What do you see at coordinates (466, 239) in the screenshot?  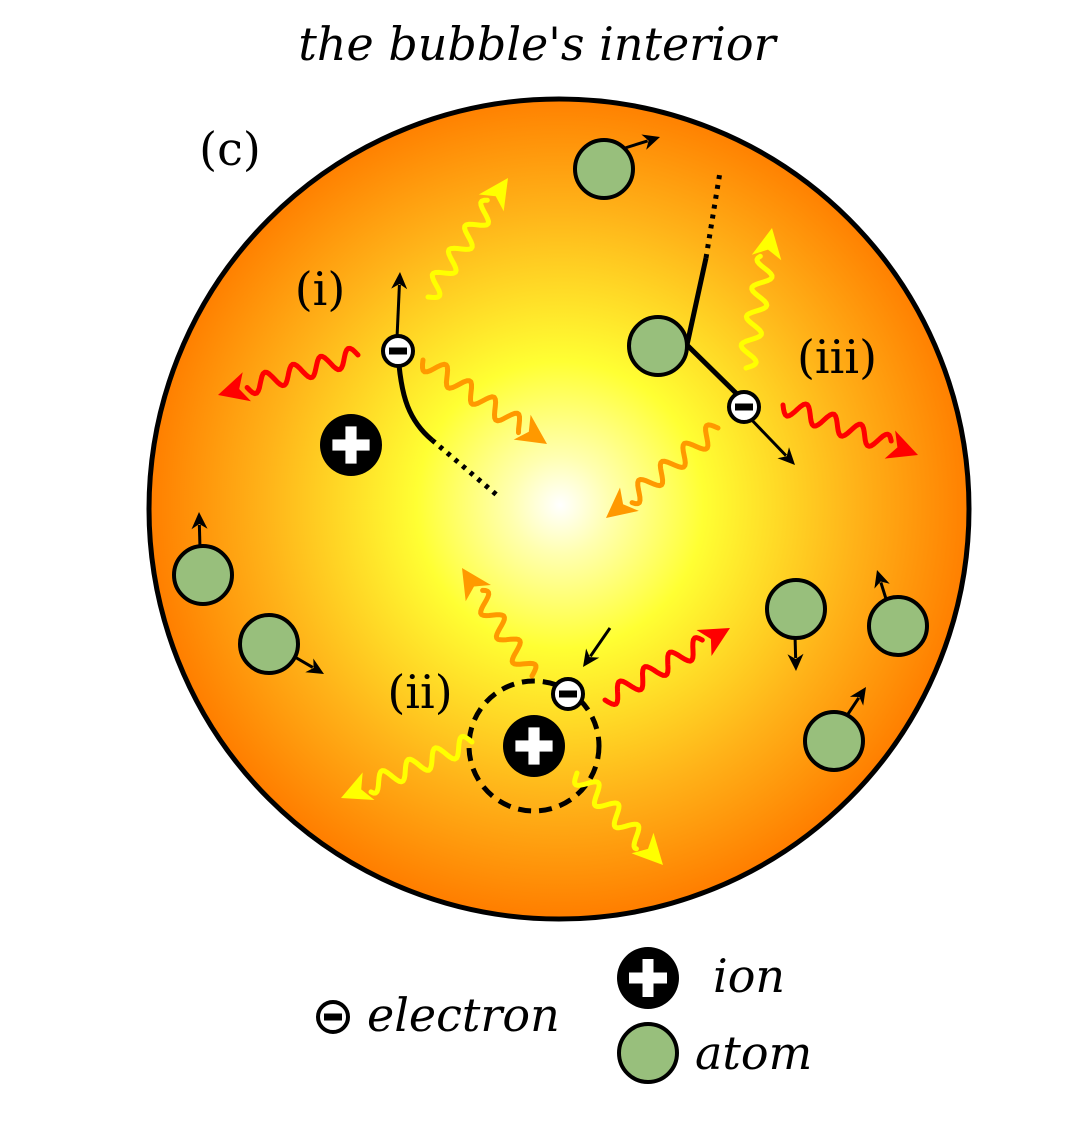 I see `photon-yellow-top` at bounding box center [466, 239].